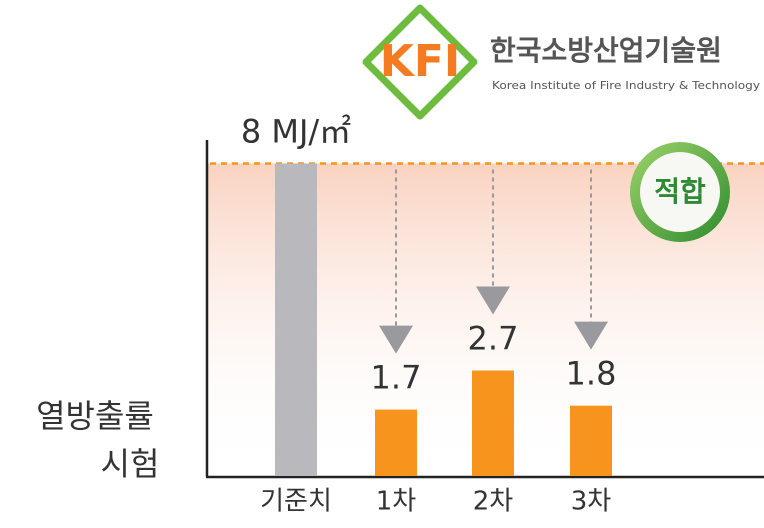 This screenshot has width=764, height=528. Describe the element at coordinates (396, 378) in the screenshot. I see `value-label: 1.7` at that location.